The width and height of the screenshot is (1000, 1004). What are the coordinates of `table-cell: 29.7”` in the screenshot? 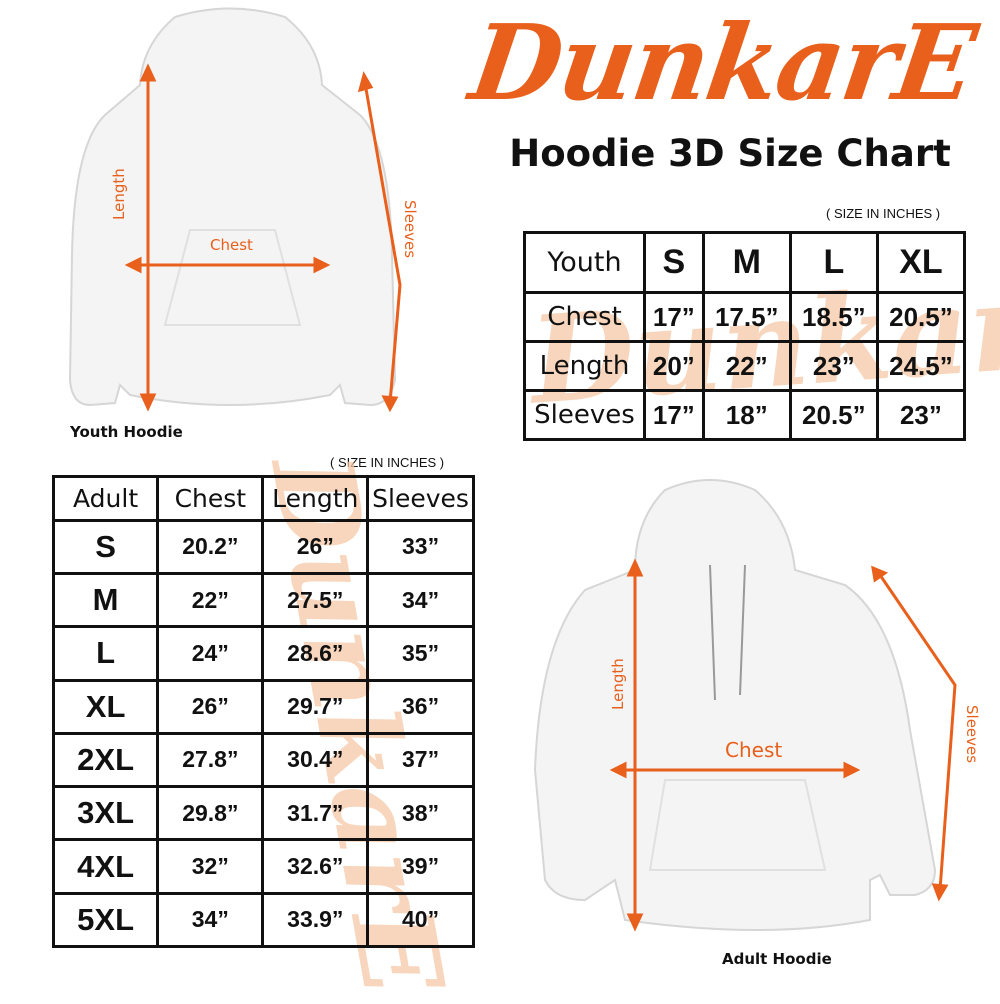 It's located at (315, 706).